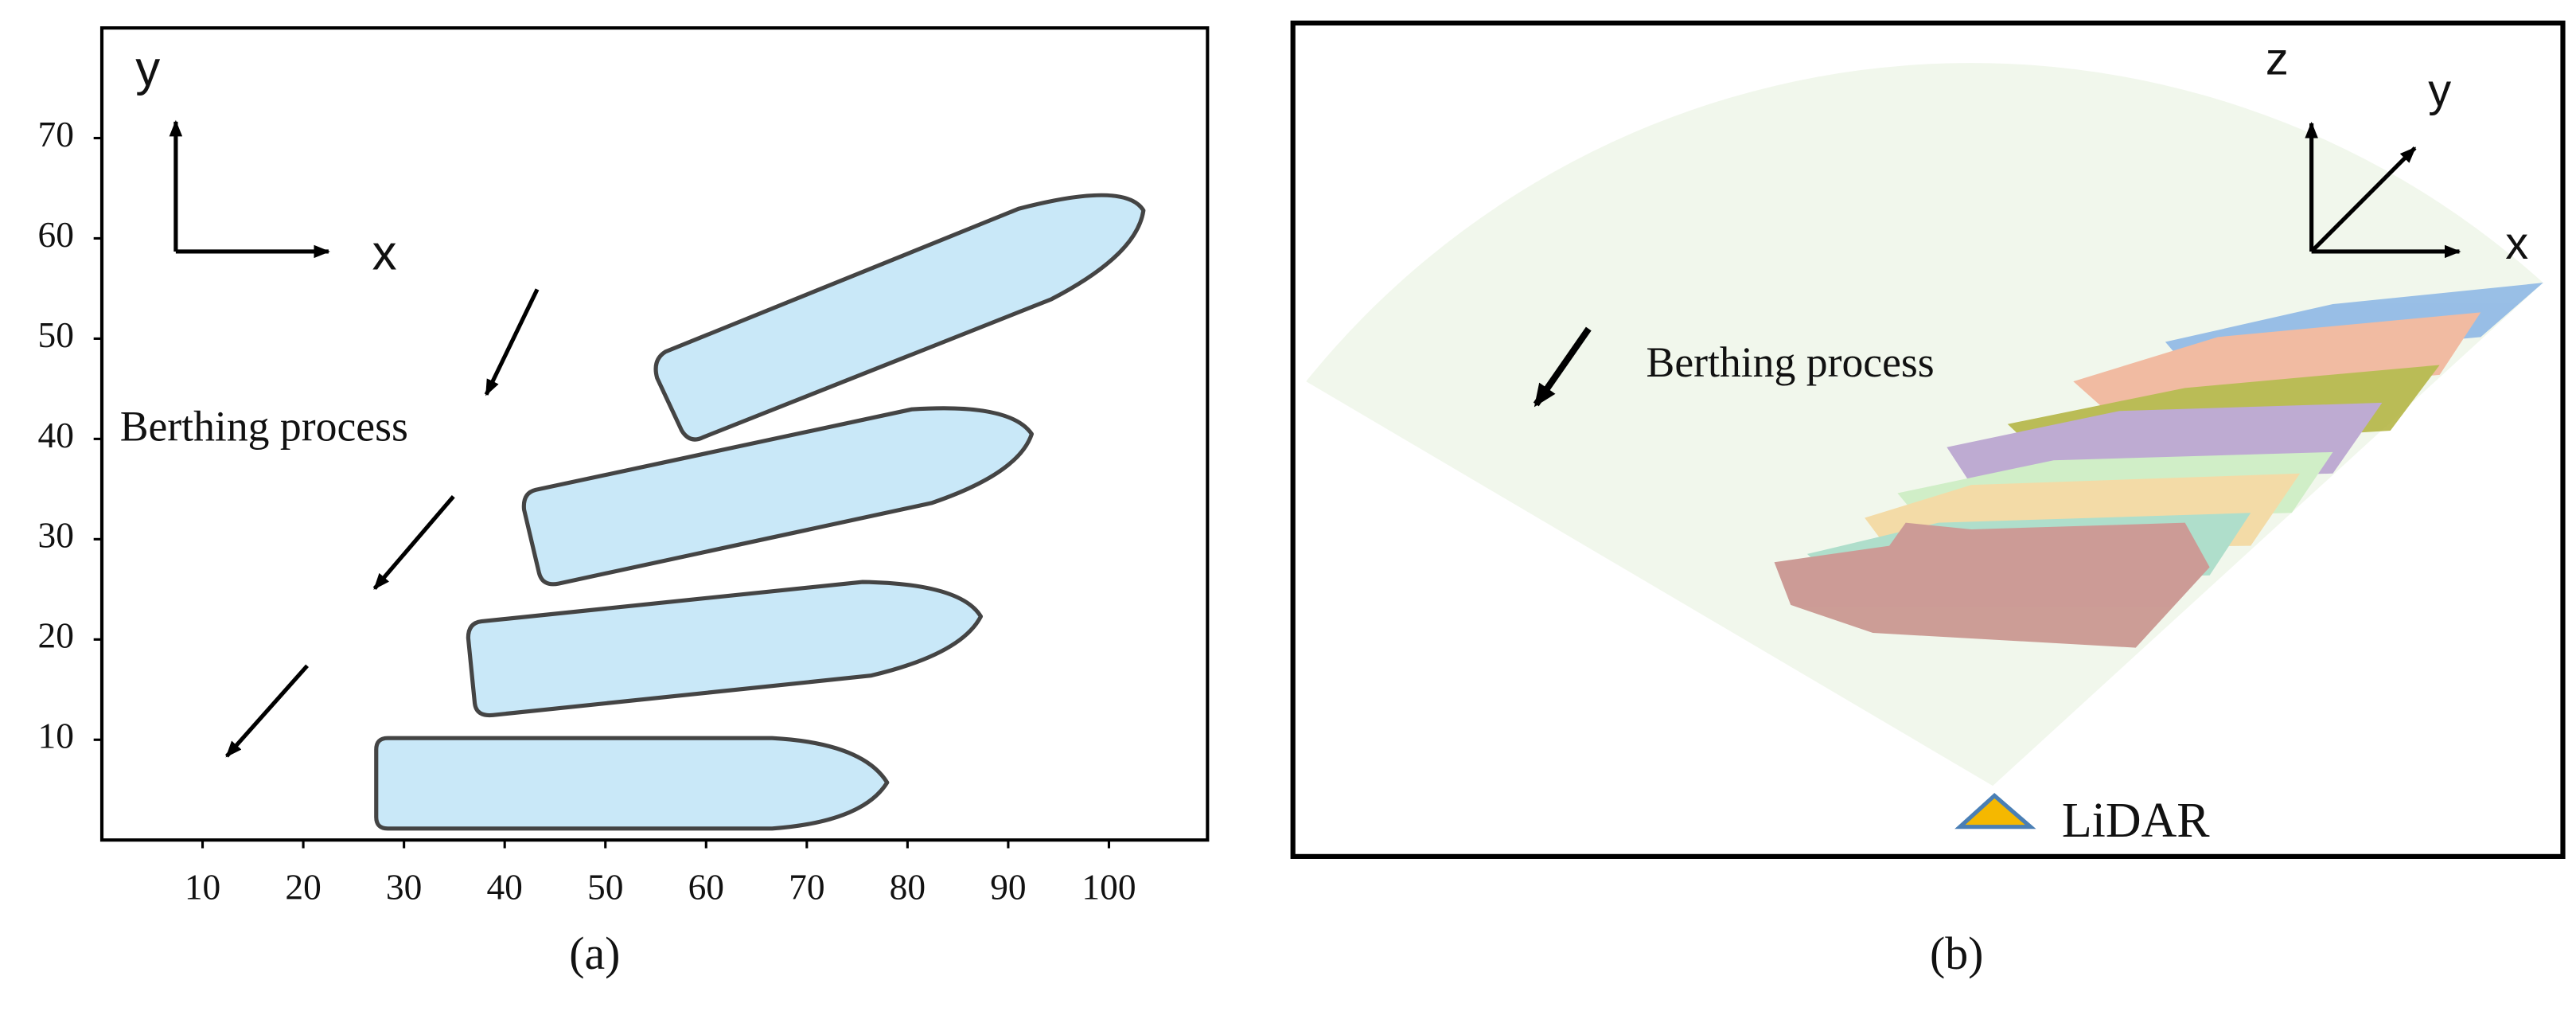 This screenshot has height=1011, width=2576. I want to click on y-tick-label: 60, so click(55, 235).